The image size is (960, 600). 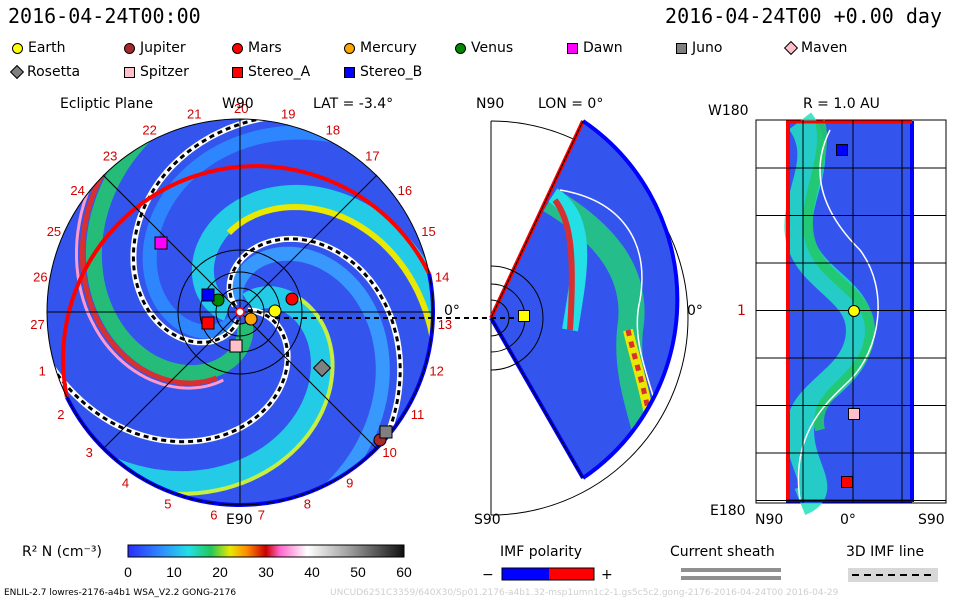 I want to click on meridional-edge-bottom, so click(x=537, y=398).